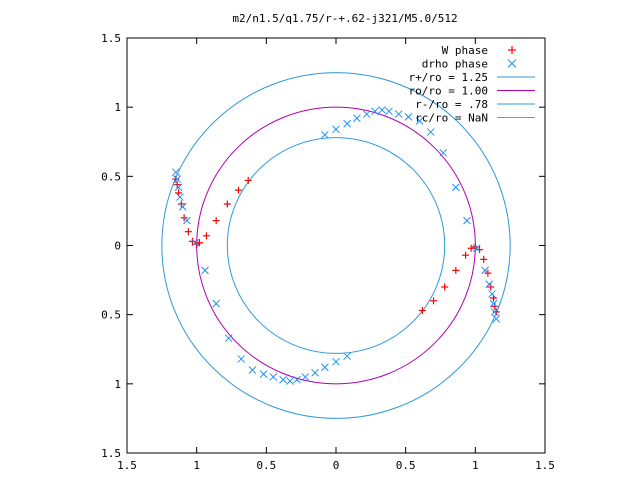  What do you see at coordinates (465, 50) in the screenshot?
I see `legend-label: W phase` at bounding box center [465, 50].